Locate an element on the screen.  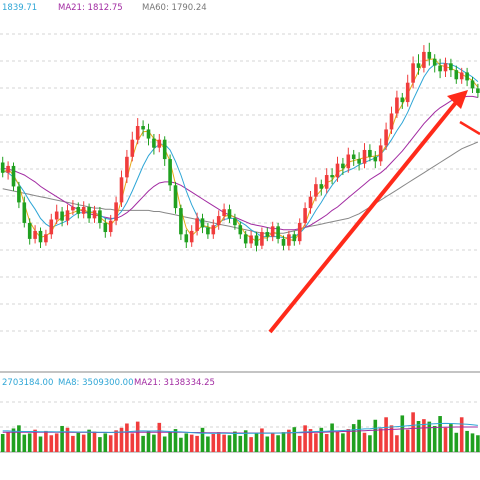
uptrend-arrowhead-icon is located at coordinates (457, 99).